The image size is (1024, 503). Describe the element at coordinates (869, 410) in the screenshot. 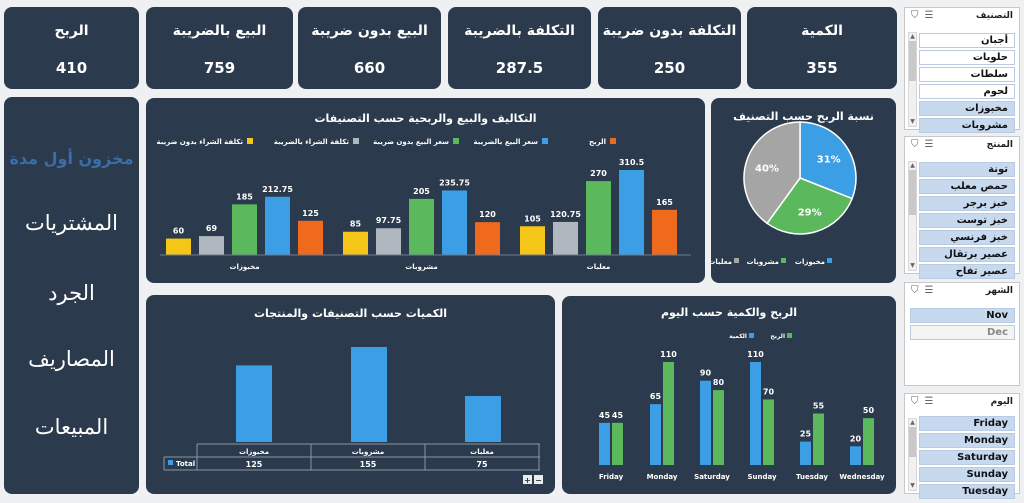

I see `data-label: 50` at that location.